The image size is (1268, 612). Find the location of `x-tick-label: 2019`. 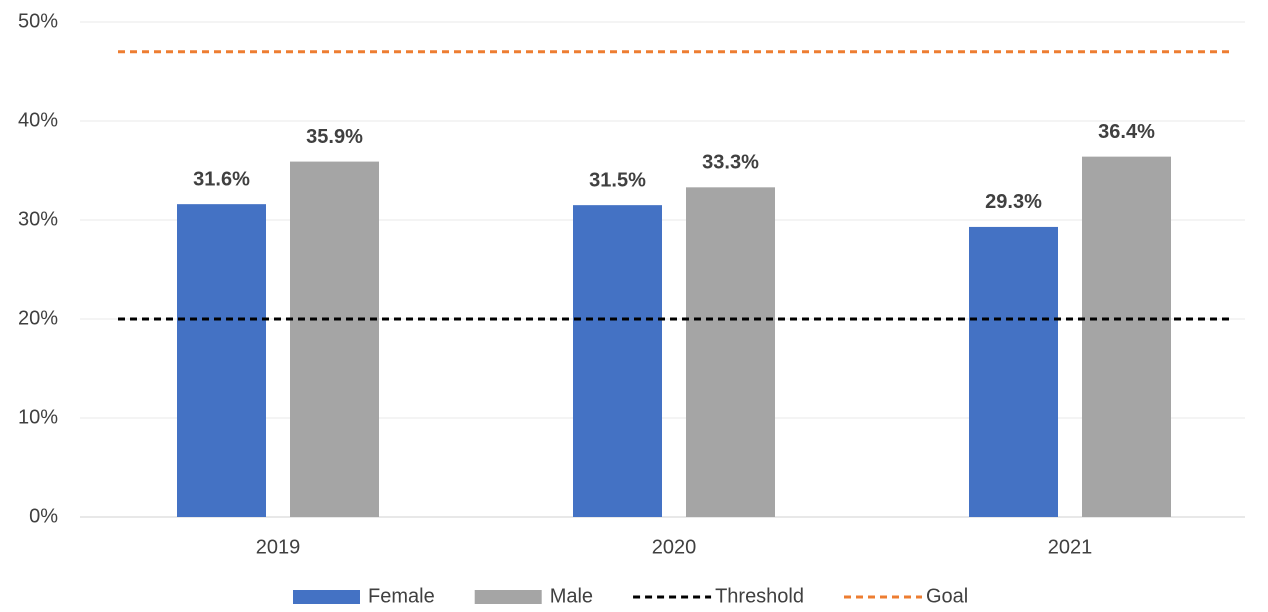

x-tick-label: 2019 is located at coordinates (278, 547).